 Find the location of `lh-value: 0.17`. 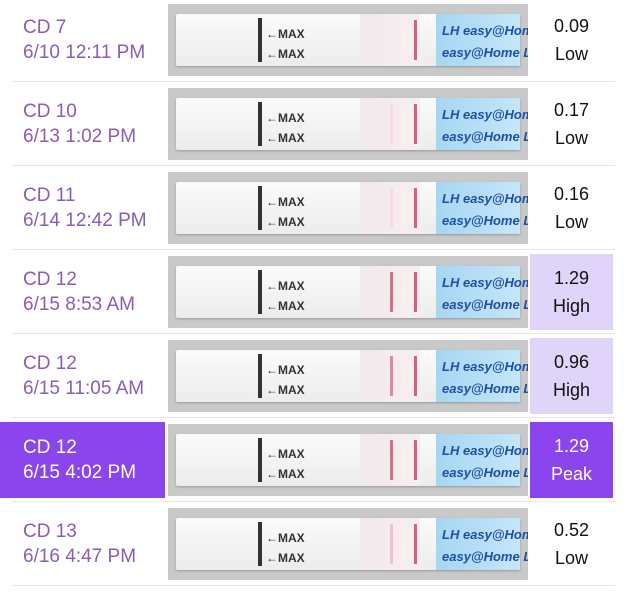

lh-value: 0.17 is located at coordinates (571, 110).